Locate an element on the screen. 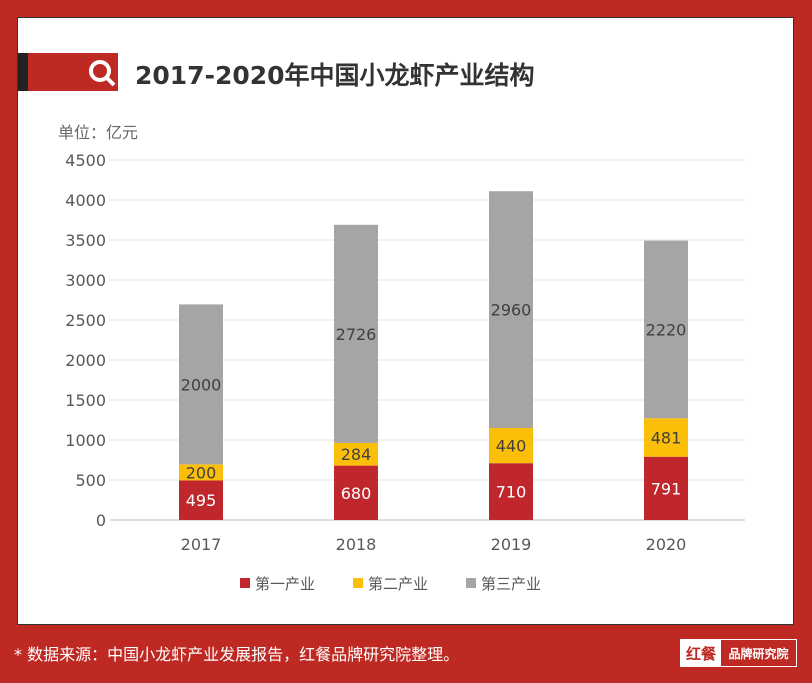 This screenshot has width=812, height=683. data-label: 200 is located at coordinates (201, 472).